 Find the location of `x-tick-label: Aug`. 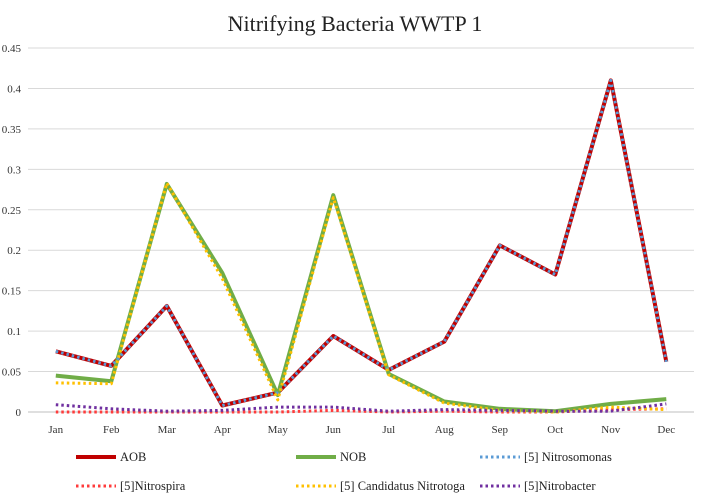

x-tick-label: Aug is located at coordinates (444, 430).